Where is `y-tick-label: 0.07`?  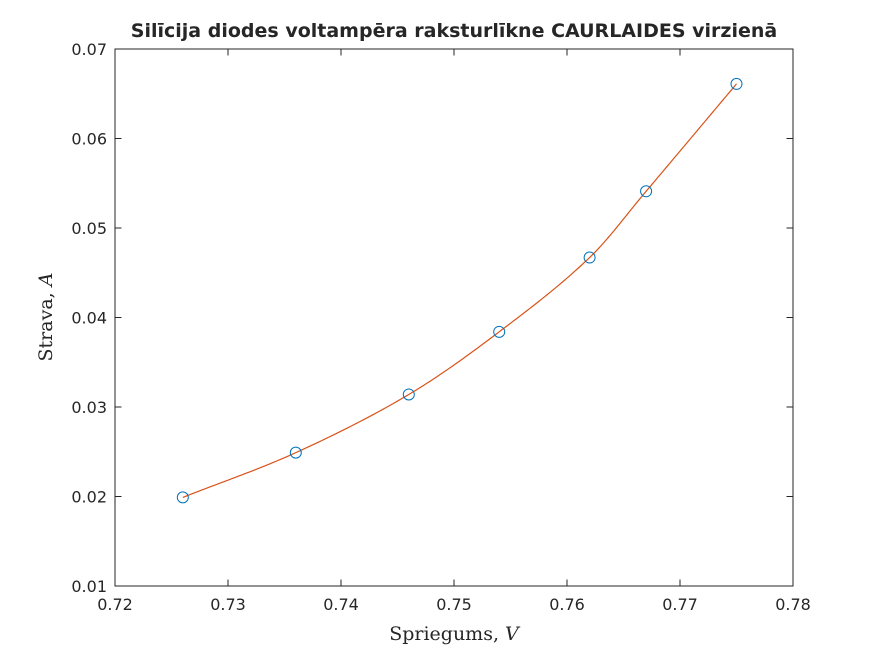 y-tick-label: 0.07 is located at coordinates (89, 49).